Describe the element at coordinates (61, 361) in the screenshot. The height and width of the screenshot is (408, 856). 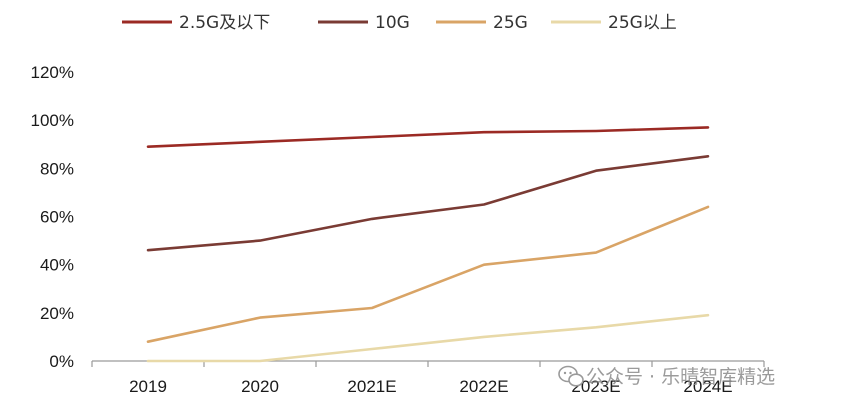
I see `y-tick-label: 0%` at that location.